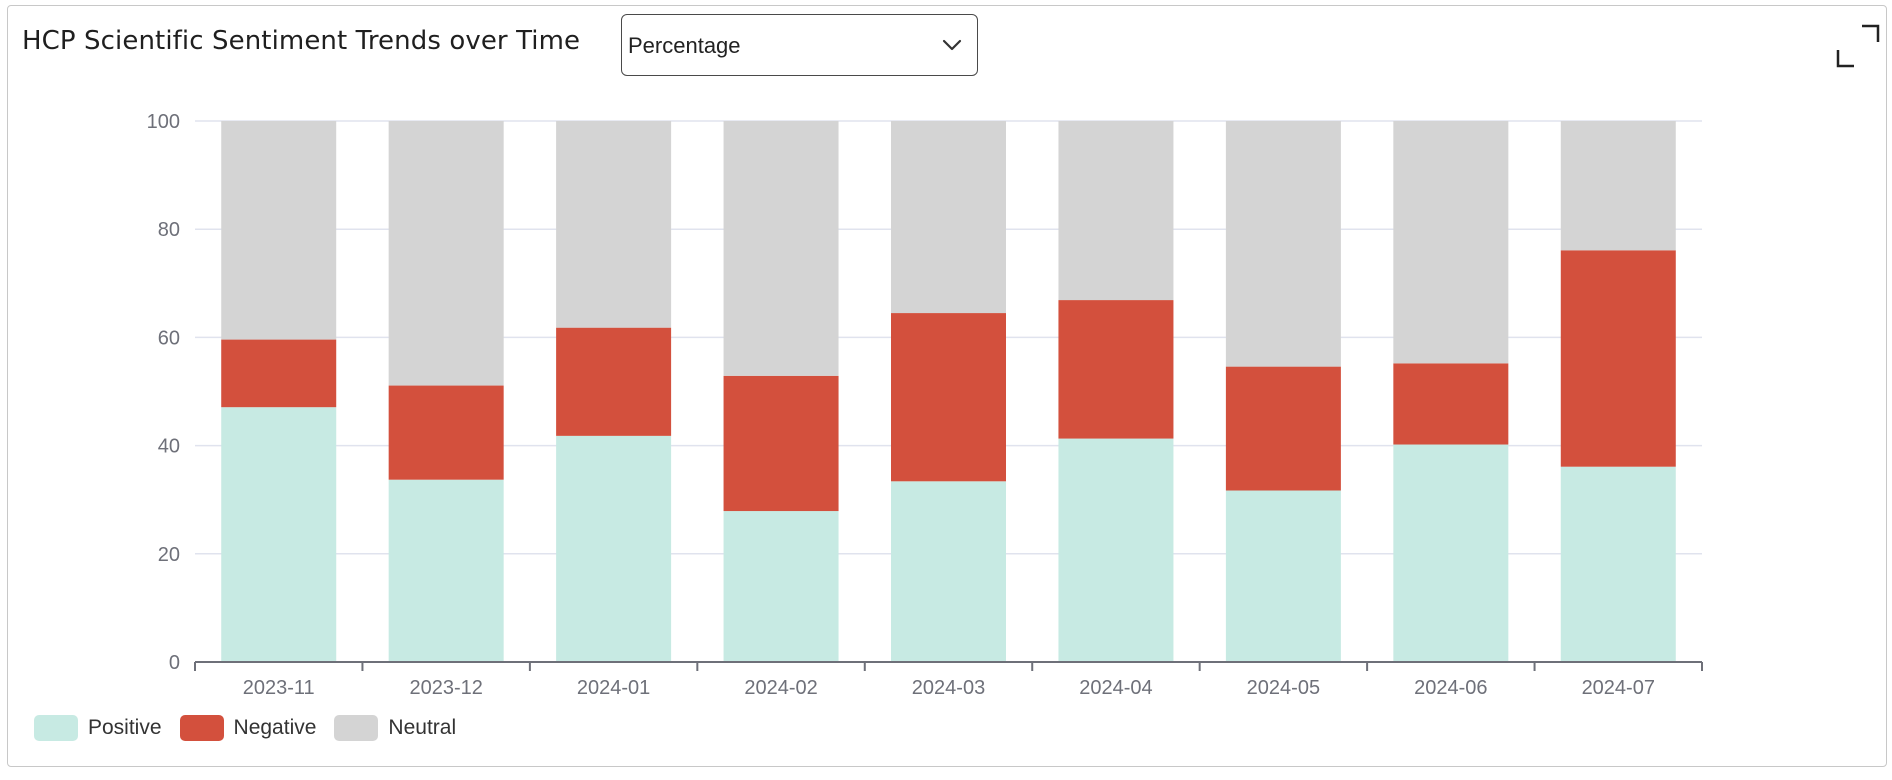 The image size is (1892, 780). Describe the element at coordinates (1618, 688) in the screenshot. I see `x-tick-label: 2024-07` at that location.